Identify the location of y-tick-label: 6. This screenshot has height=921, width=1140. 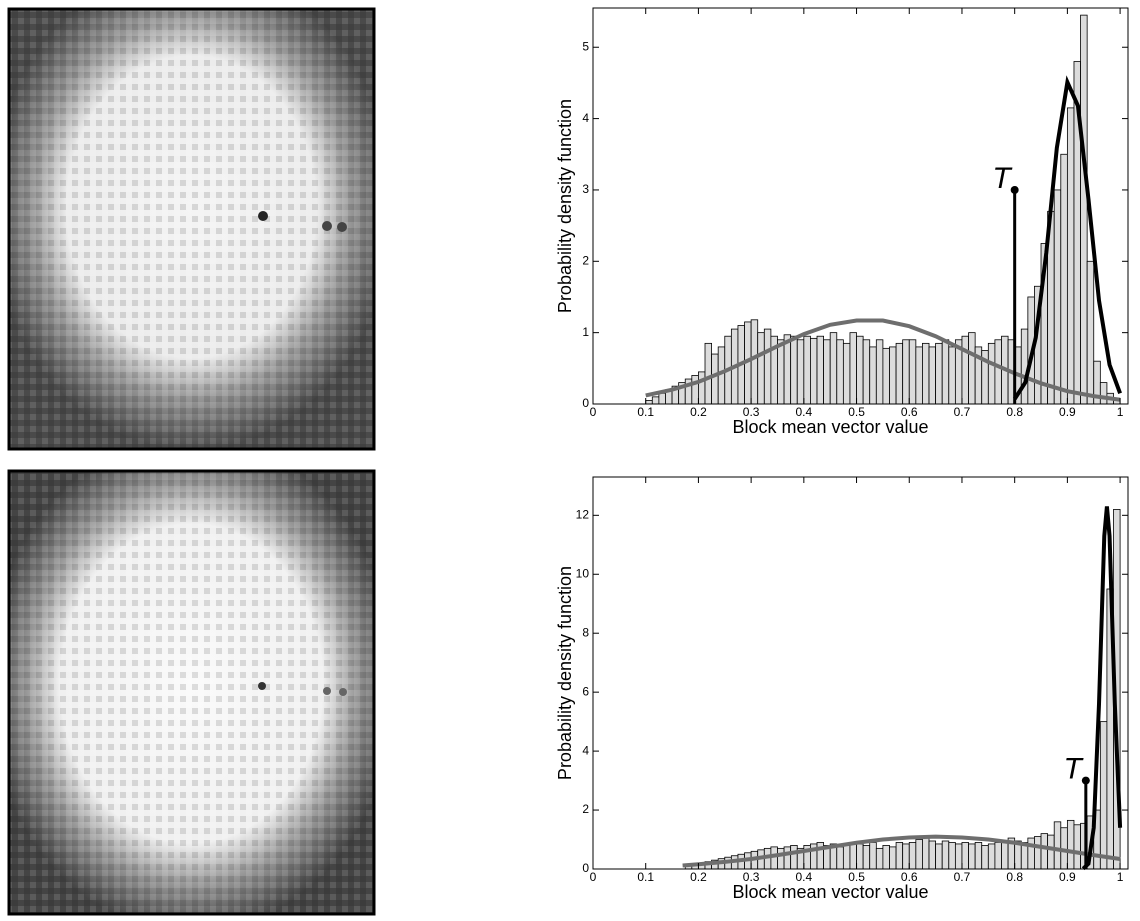
(585, 691).